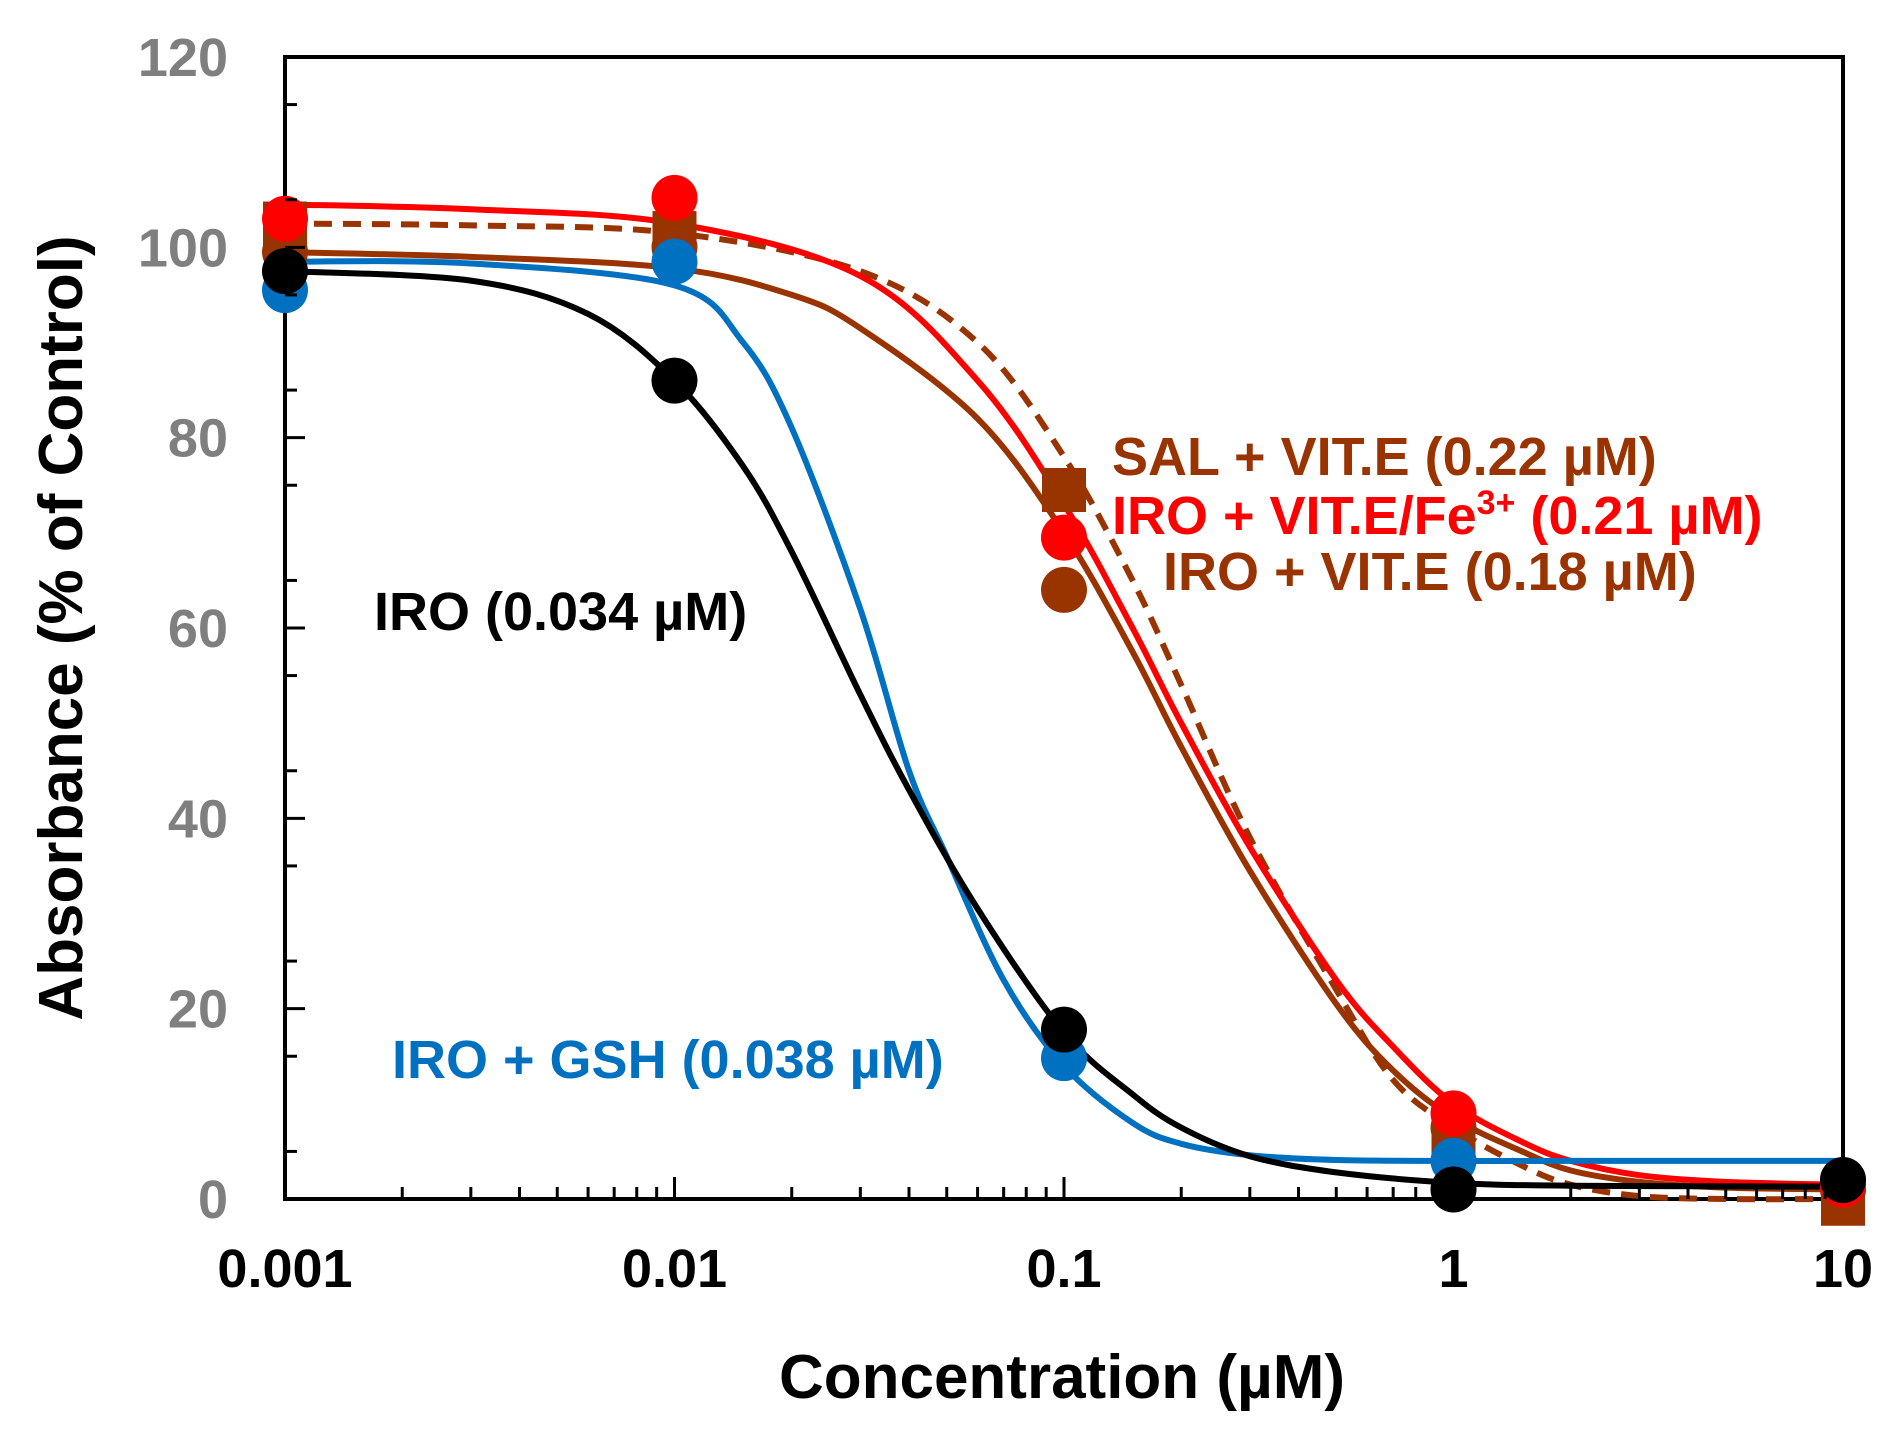  I want to click on y-tick-label: 120, so click(183, 58).